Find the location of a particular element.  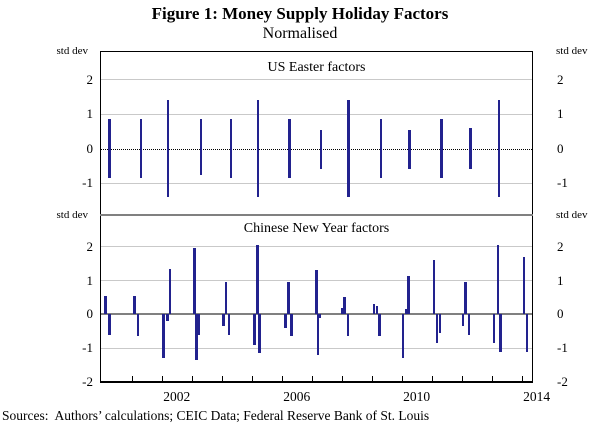

x-axis-year-label: 2002 is located at coordinates (177, 396).